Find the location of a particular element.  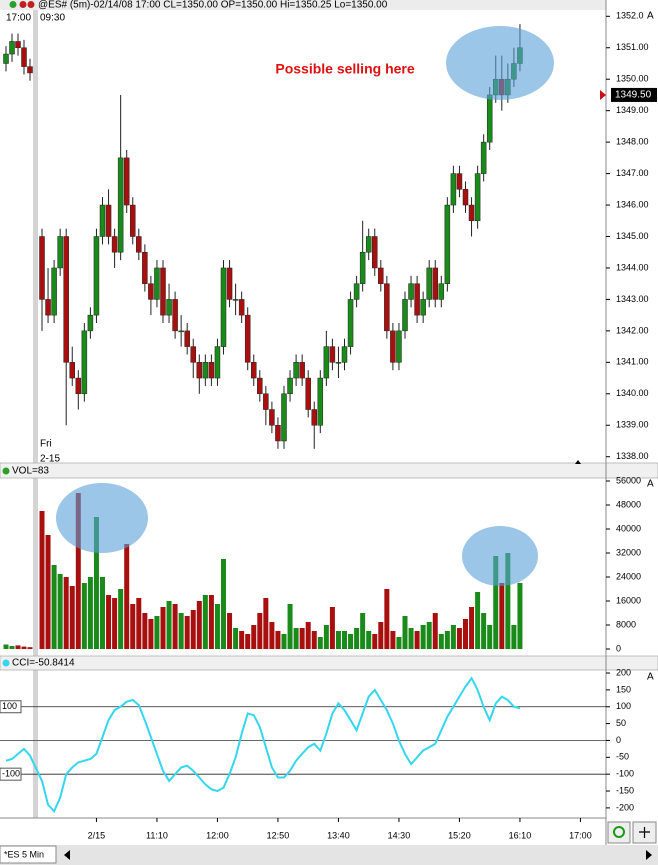

panel-separator is located at coordinates (329, 663).